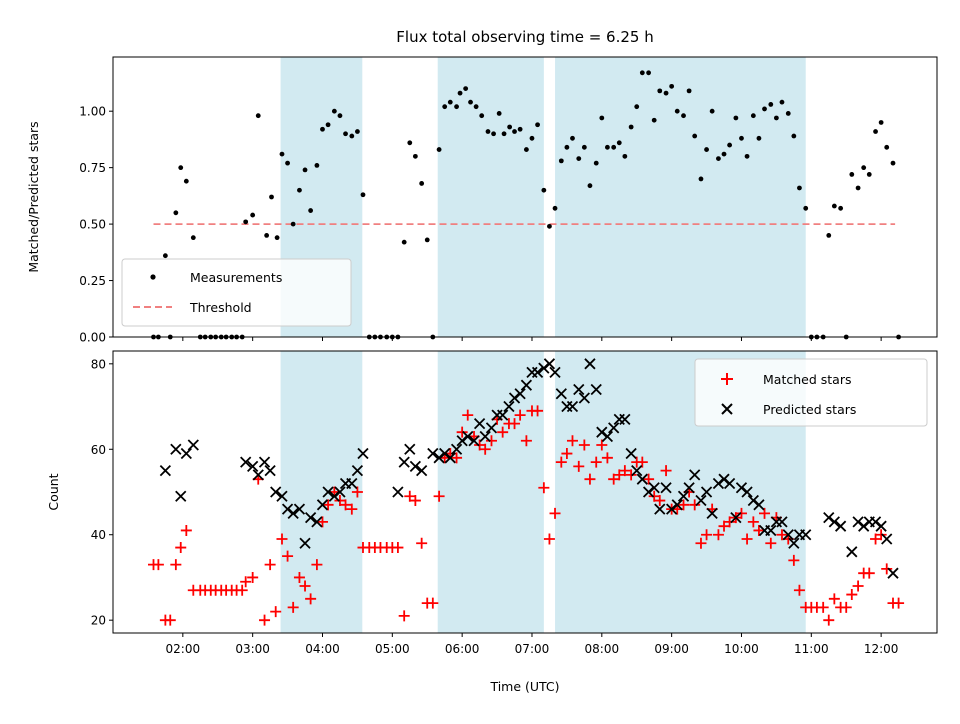 This screenshot has width=960, height=724. Describe the element at coordinates (53, 491) in the screenshot. I see `bottom-y-axis-label: Count` at that location.